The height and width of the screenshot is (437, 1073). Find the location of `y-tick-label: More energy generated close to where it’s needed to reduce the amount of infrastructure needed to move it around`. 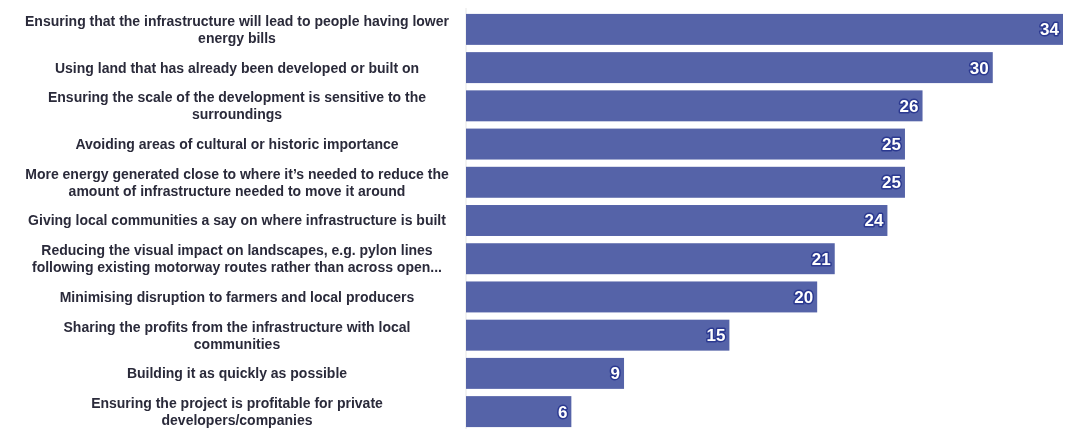

y-tick-label: More energy generated close to where it’s needed to reduce the amount of infrastructure needed to move it around is located at coordinates (237, 182).